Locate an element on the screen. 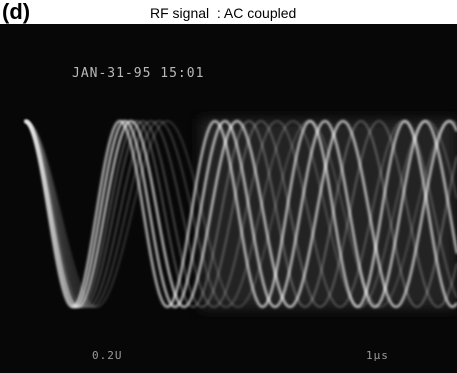 The width and height of the screenshot is (457, 373). figure-caption: RF signal : AC coupled is located at coordinates (223, 13).